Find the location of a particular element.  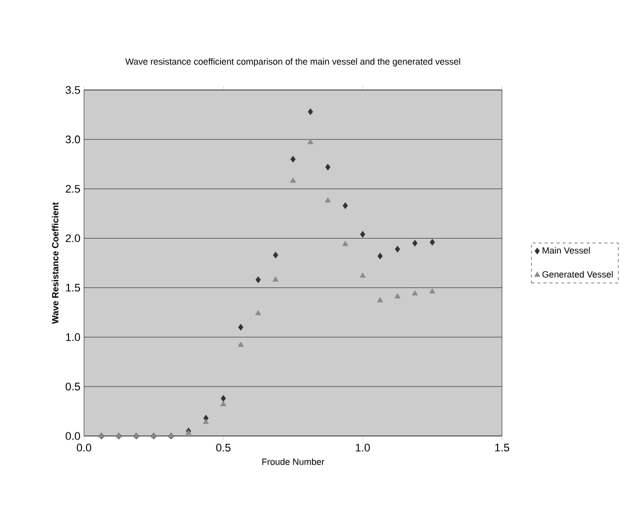

y-tick-label: 1.5 is located at coordinates (73, 288).